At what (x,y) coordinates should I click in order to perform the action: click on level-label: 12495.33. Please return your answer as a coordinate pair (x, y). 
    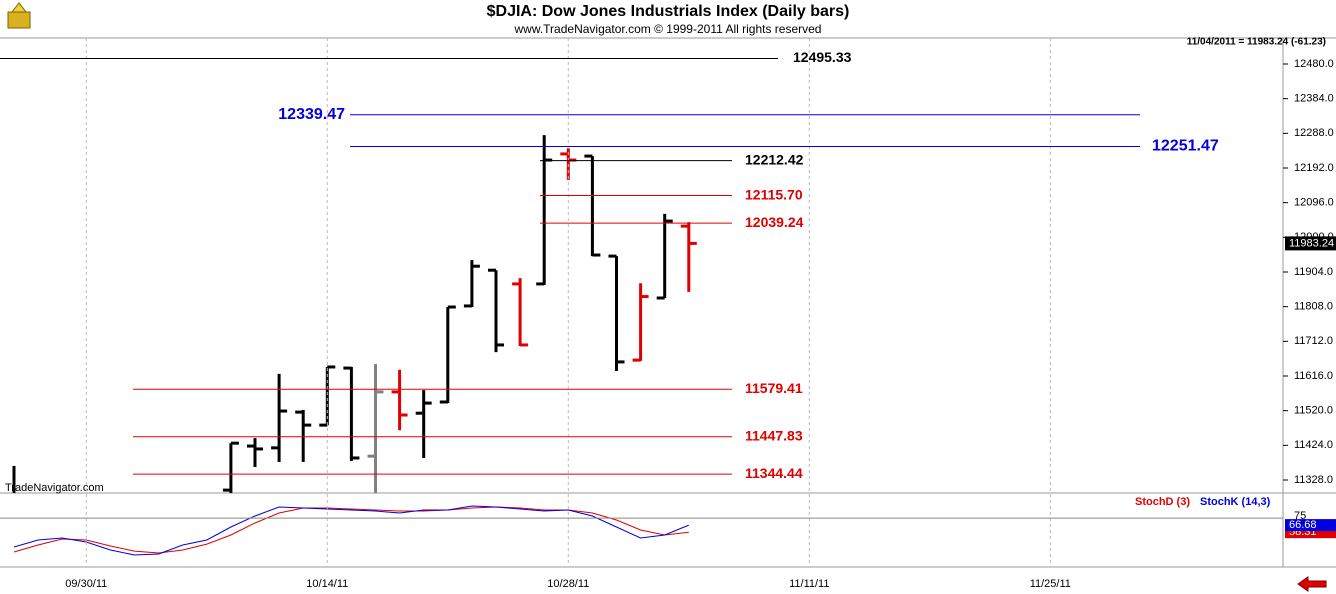
    Looking at the image, I should click on (822, 57).